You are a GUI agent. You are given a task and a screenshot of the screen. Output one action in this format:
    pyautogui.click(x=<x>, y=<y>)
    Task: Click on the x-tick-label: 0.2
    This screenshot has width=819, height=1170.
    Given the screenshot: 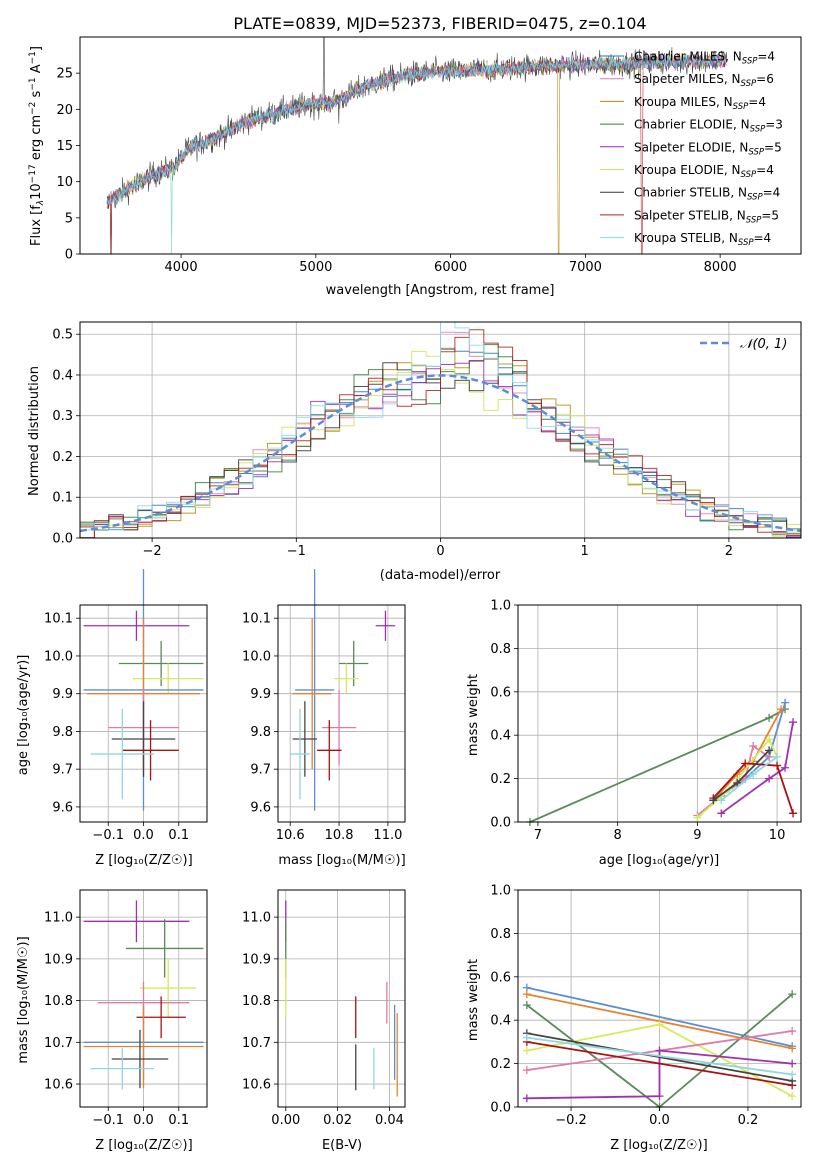 What is the action you would take?
    pyautogui.click(x=748, y=1120)
    